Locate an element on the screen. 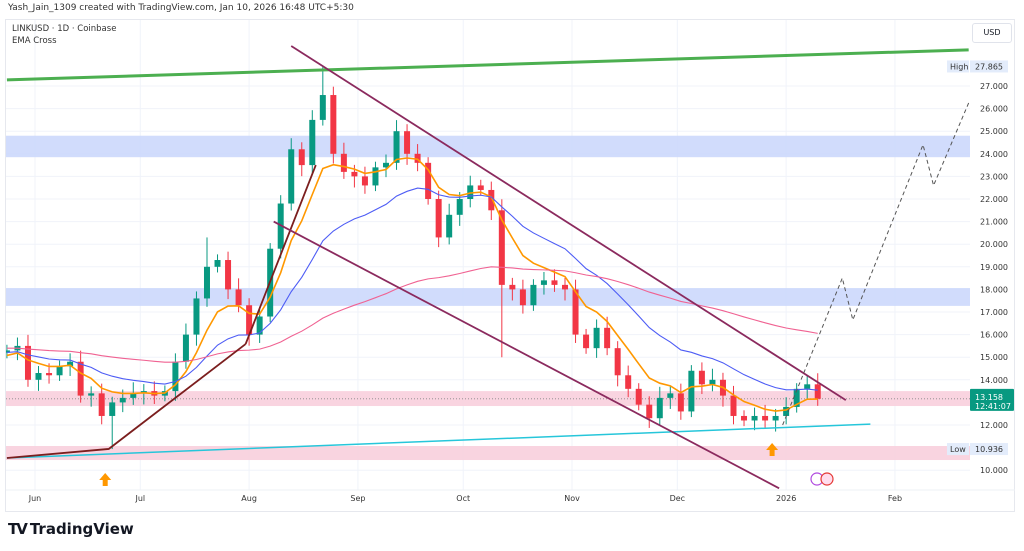 The width and height of the screenshot is (1024, 551). last-price-badge is located at coordinates (992, 399).